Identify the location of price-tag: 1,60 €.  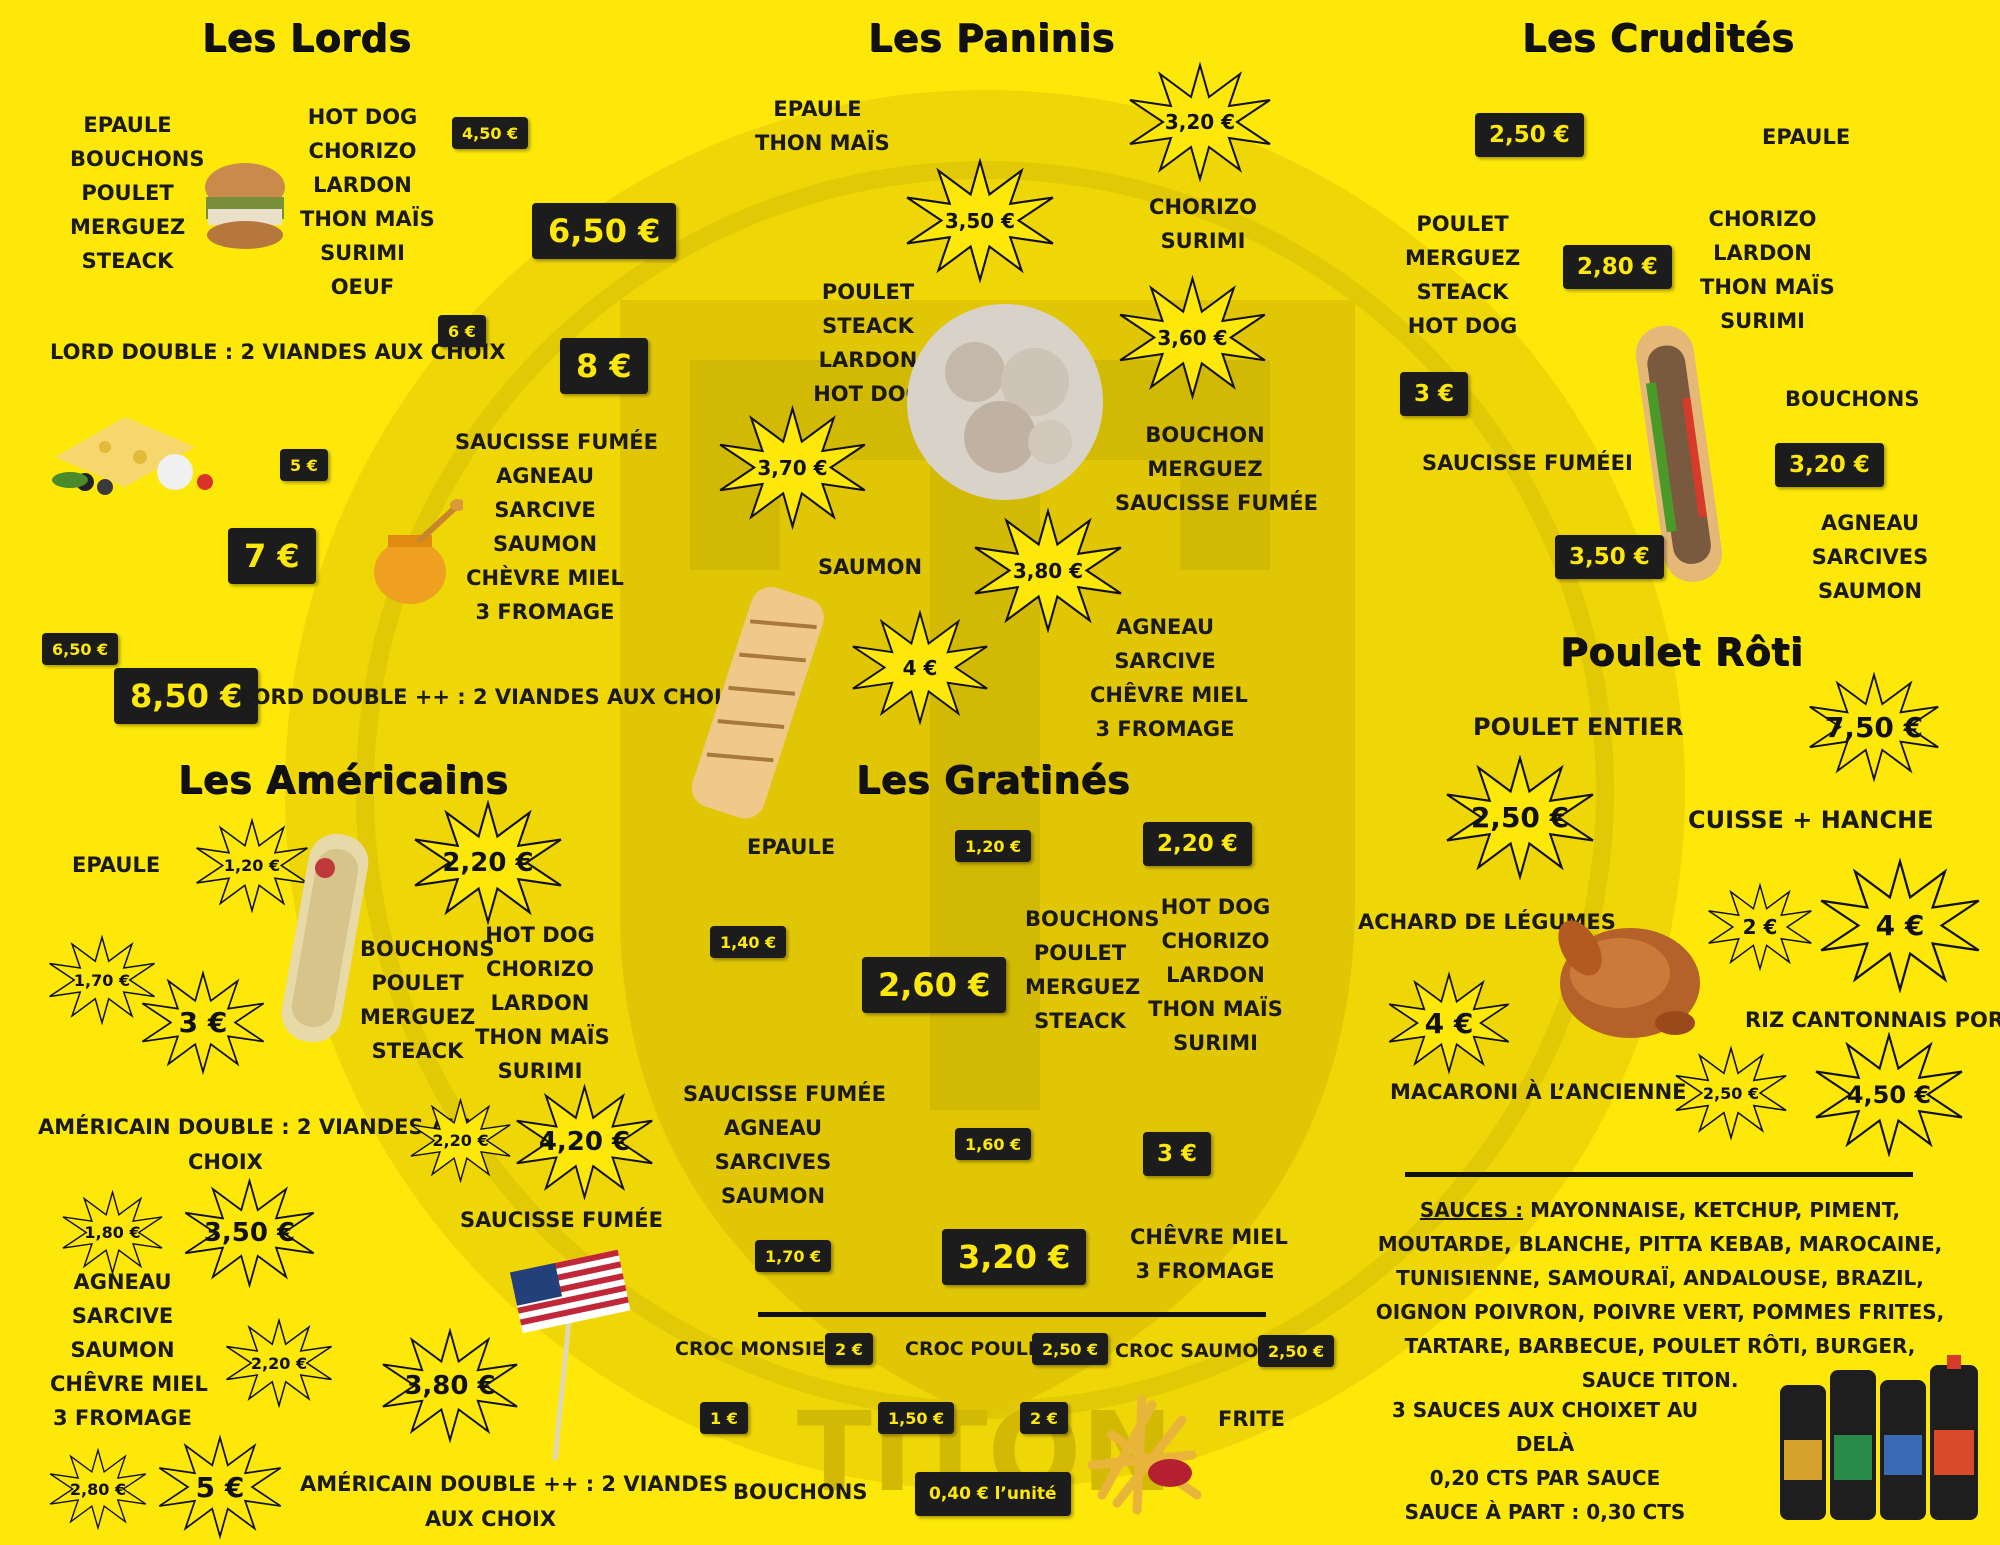
(993, 1144).